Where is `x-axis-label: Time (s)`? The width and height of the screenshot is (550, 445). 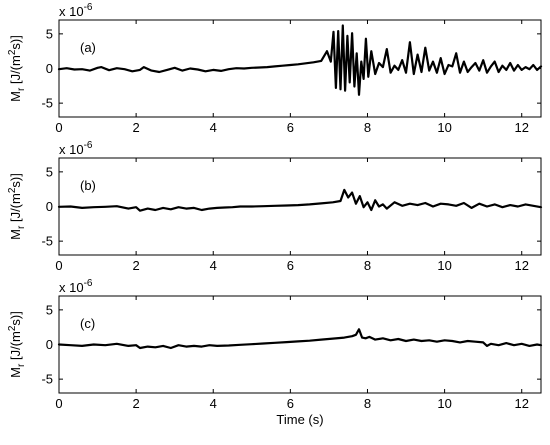
x-axis-label: Time (s) is located at coordinates (299, 419).